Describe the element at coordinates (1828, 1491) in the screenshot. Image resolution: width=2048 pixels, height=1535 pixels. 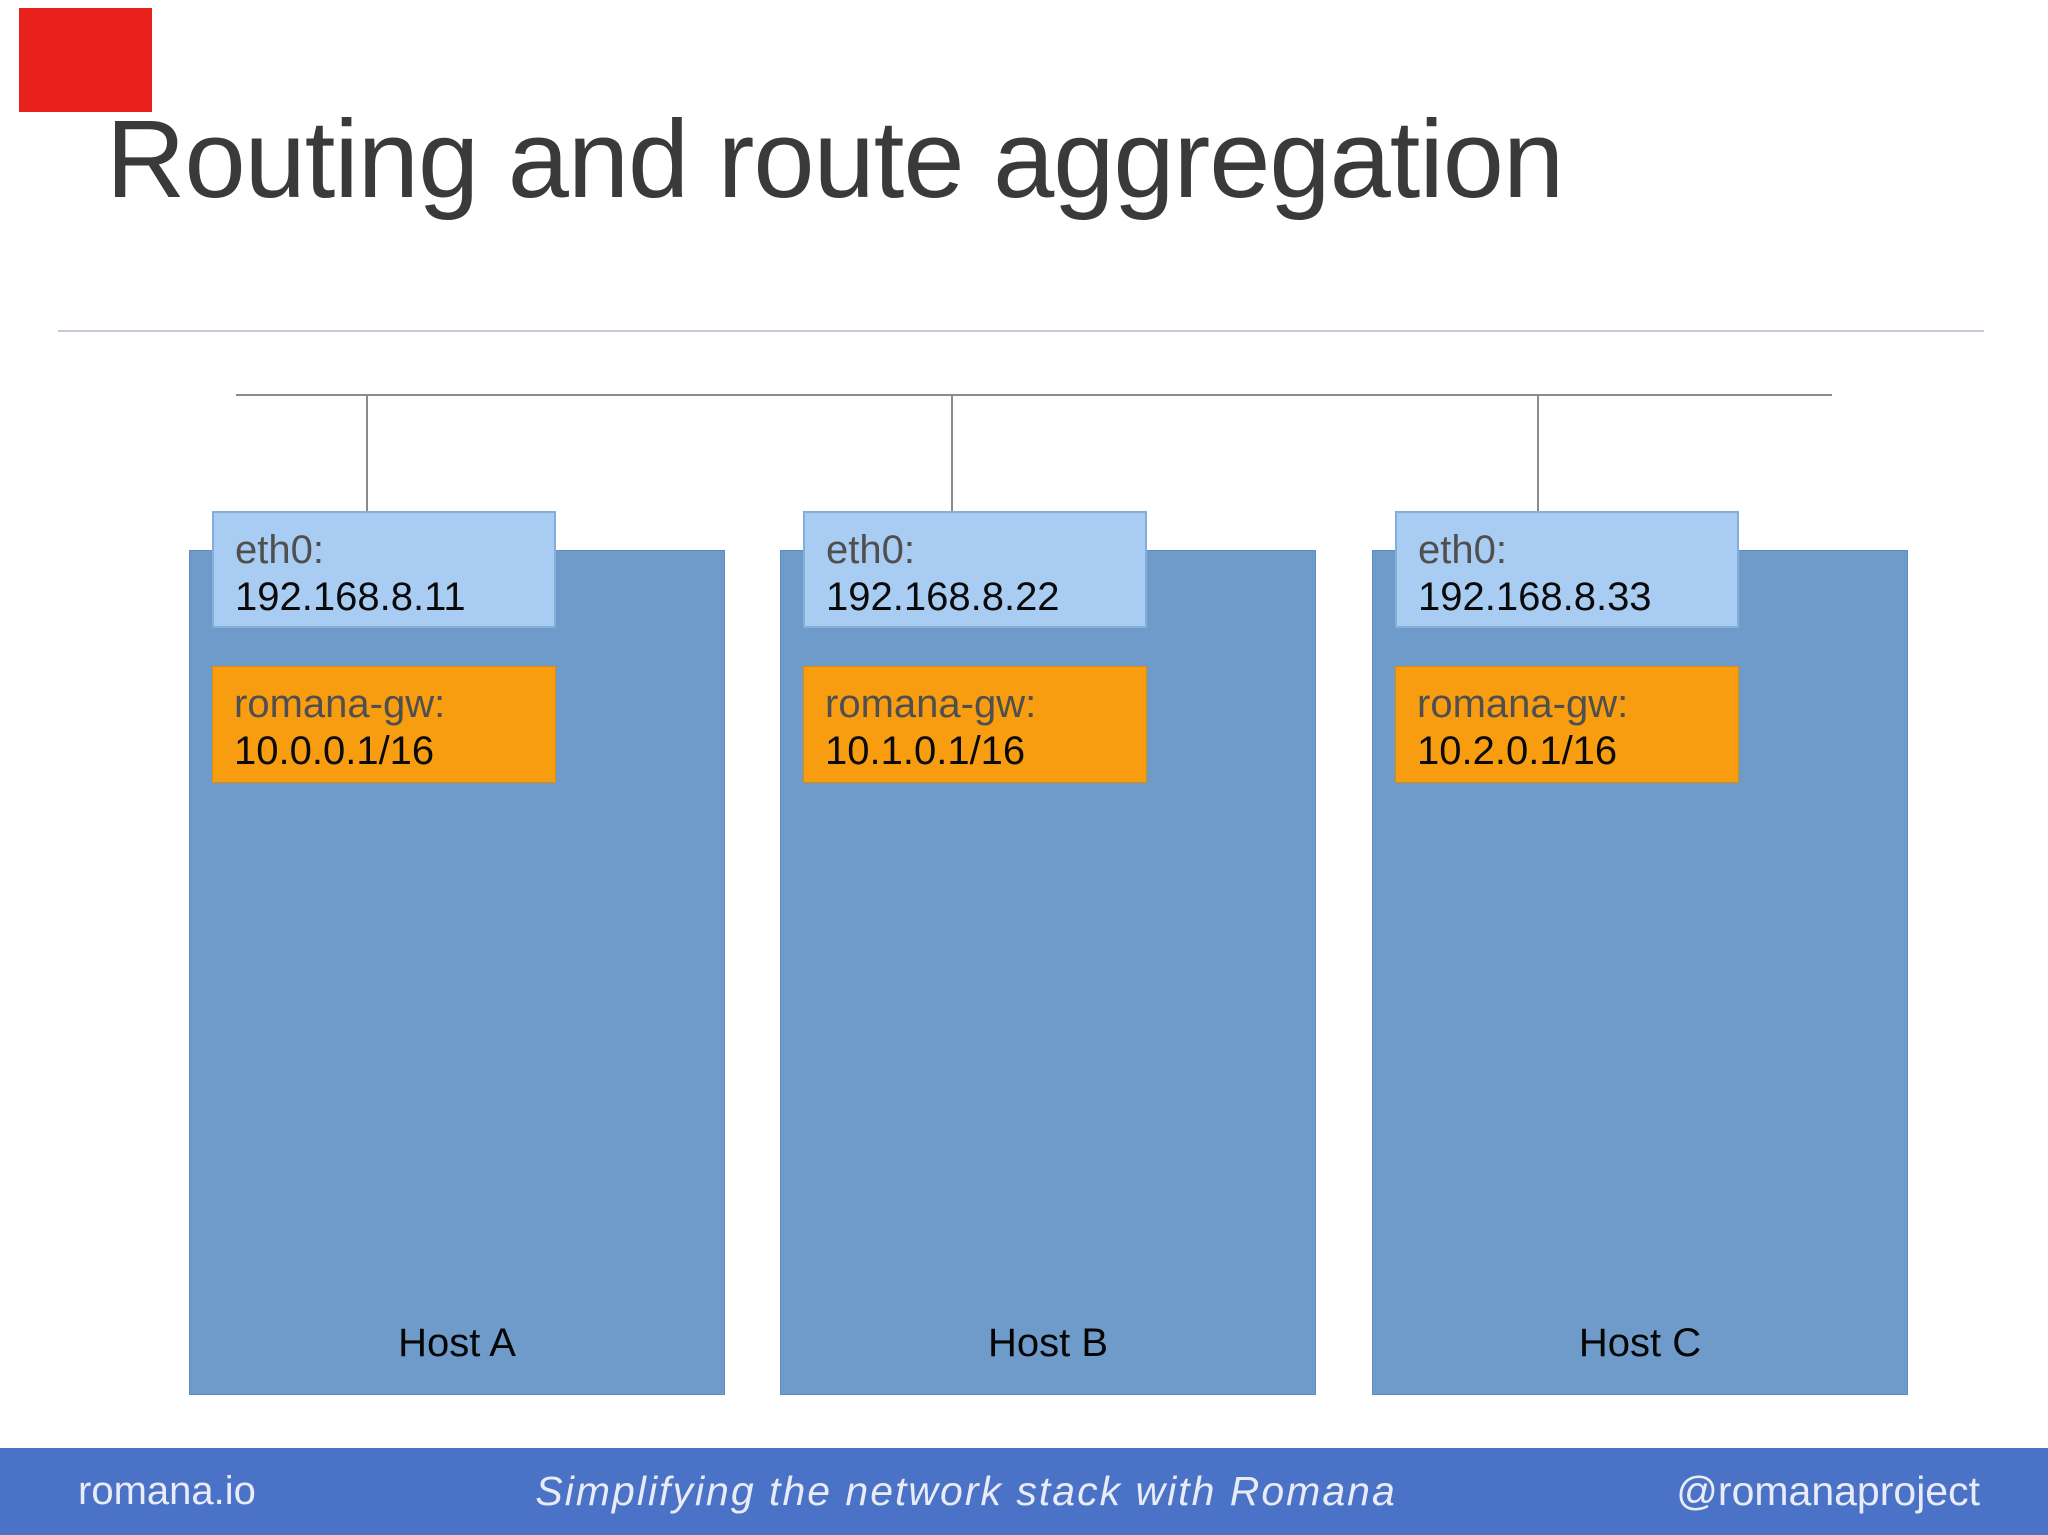
I see `footer-twitter-handle: @romanaproject` at that location.